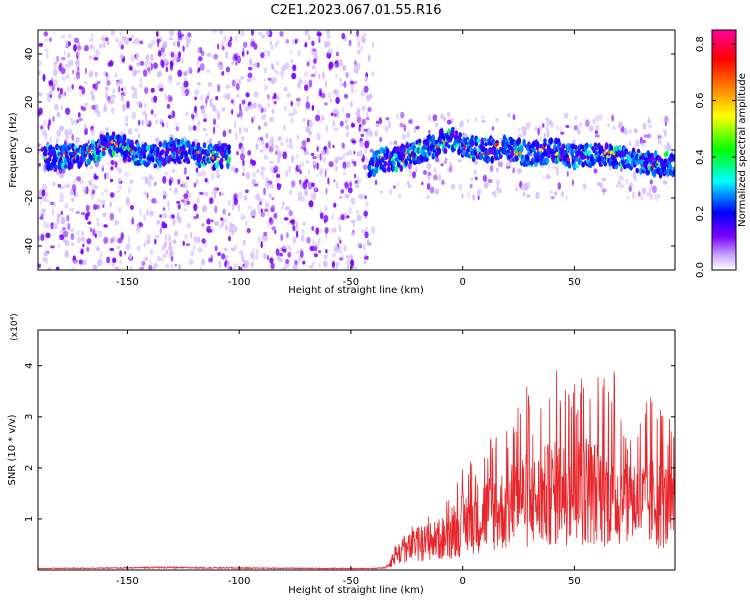  I want to click on x-tick-label: -150, so click(127, 581).